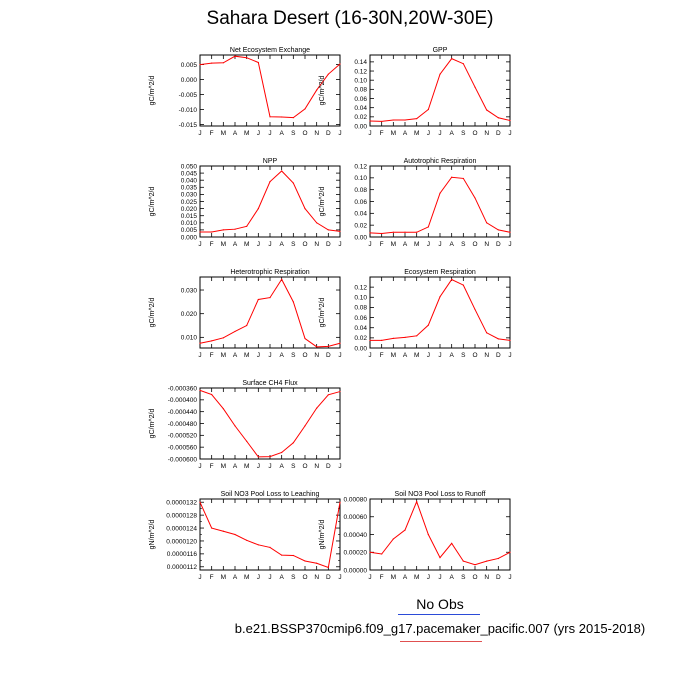 The width and height of the screenshot is (700, 700). What do you see at coordinates (360, 126) in the screenshot?
I see `y-tick-label: 0.00` at bounding box center [360, 126].